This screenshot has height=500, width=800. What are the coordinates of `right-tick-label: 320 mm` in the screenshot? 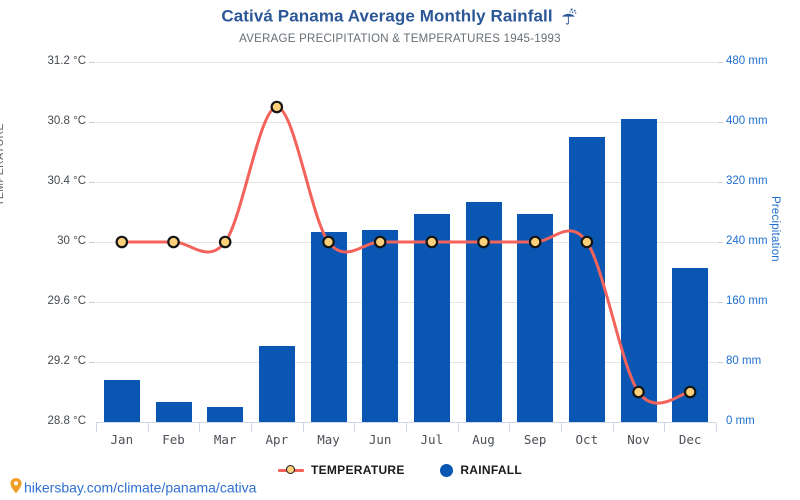 It's located at (747, 181).